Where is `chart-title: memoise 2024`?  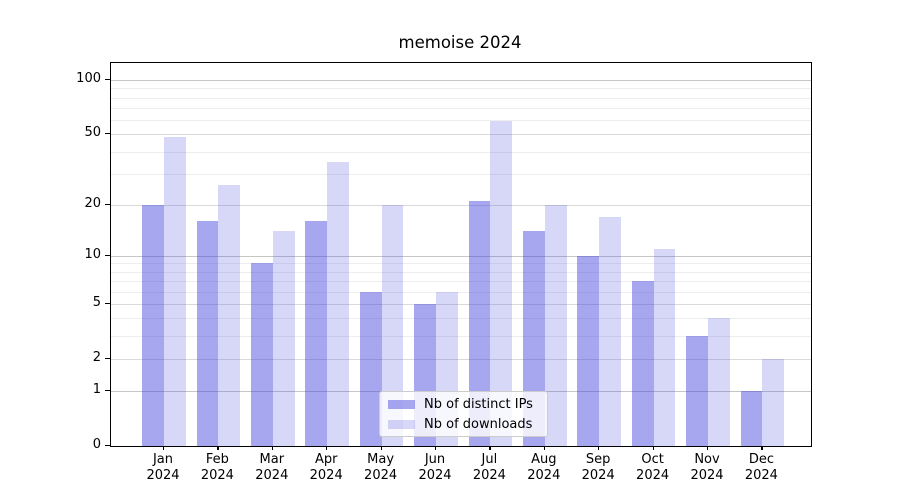
chart-title: memoise 2024 is located at coordinates (460, 42).